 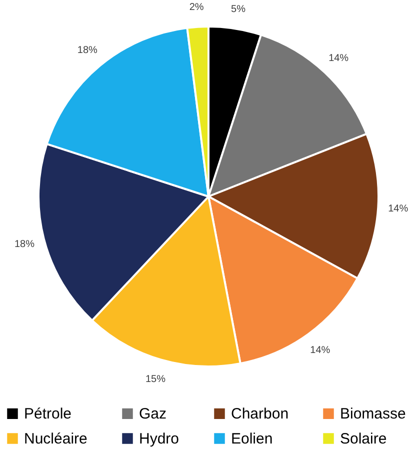 What do you see at coordinates (373, 414) in the screenshot?
I see `legend-label: Biomasse` at bounding box center [373, 414].